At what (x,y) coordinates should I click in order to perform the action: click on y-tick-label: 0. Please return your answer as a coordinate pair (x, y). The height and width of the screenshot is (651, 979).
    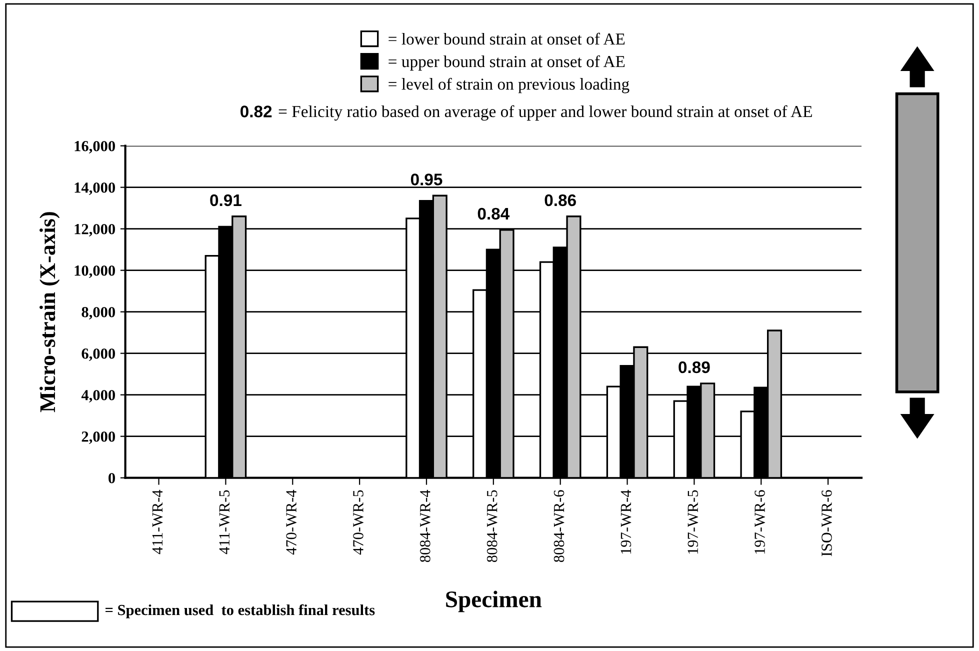
    Looking at the image, I should click on (112, 478).